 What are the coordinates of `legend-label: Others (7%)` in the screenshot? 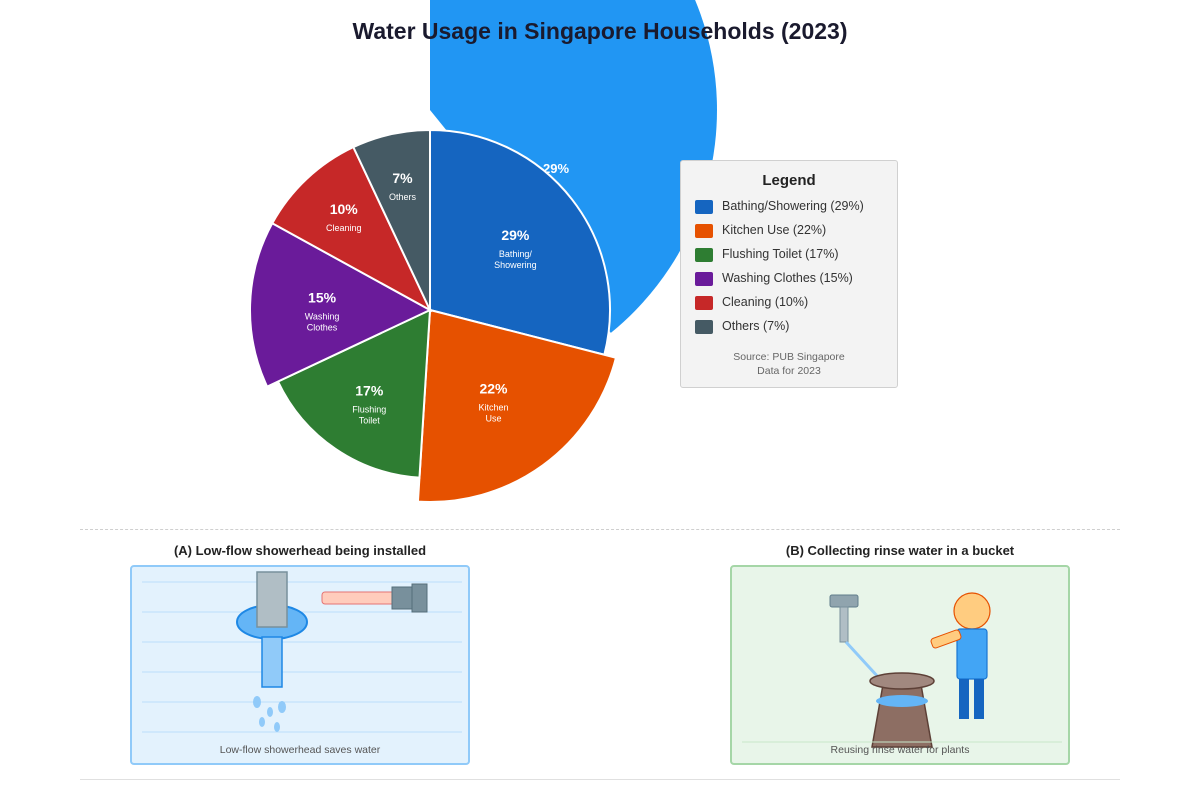 It's located at (756, 326).